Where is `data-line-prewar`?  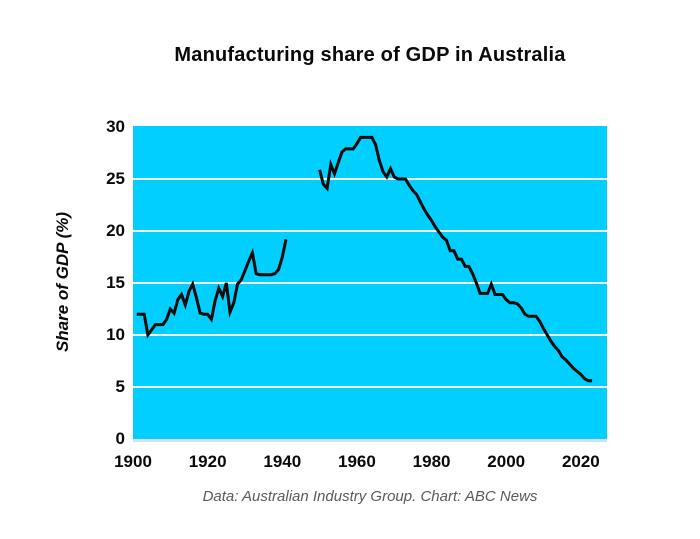
data-line-prewar is located at coordinates (212, 288).